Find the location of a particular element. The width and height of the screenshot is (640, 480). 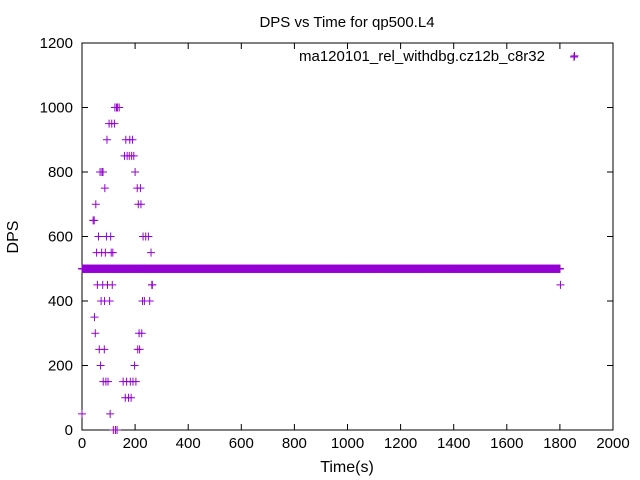

x-tick-label: 1800 is located at coordinates (559, 443).